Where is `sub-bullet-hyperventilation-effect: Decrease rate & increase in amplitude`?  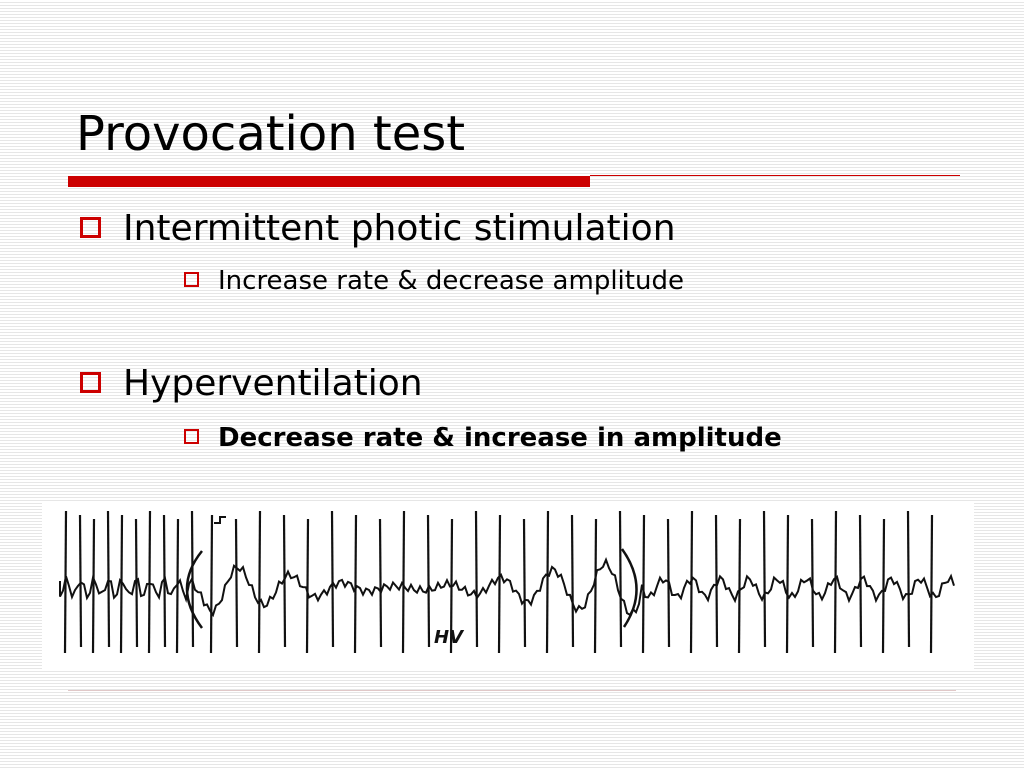 sub-bullet-hyperventilation-effect: Decrease rate & increase in amplitude is located at coordinates (484, 438).